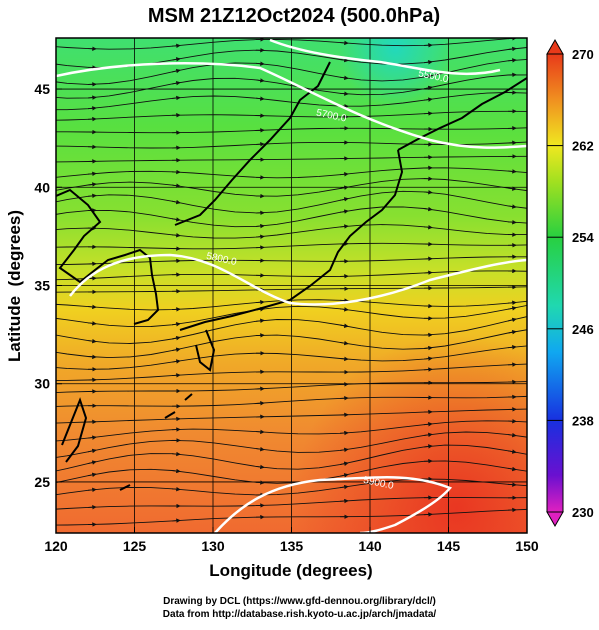  Describe the element at coordinates (583, 54) in the screenshot. I see `colorbar-tick-label: 270` at that location.